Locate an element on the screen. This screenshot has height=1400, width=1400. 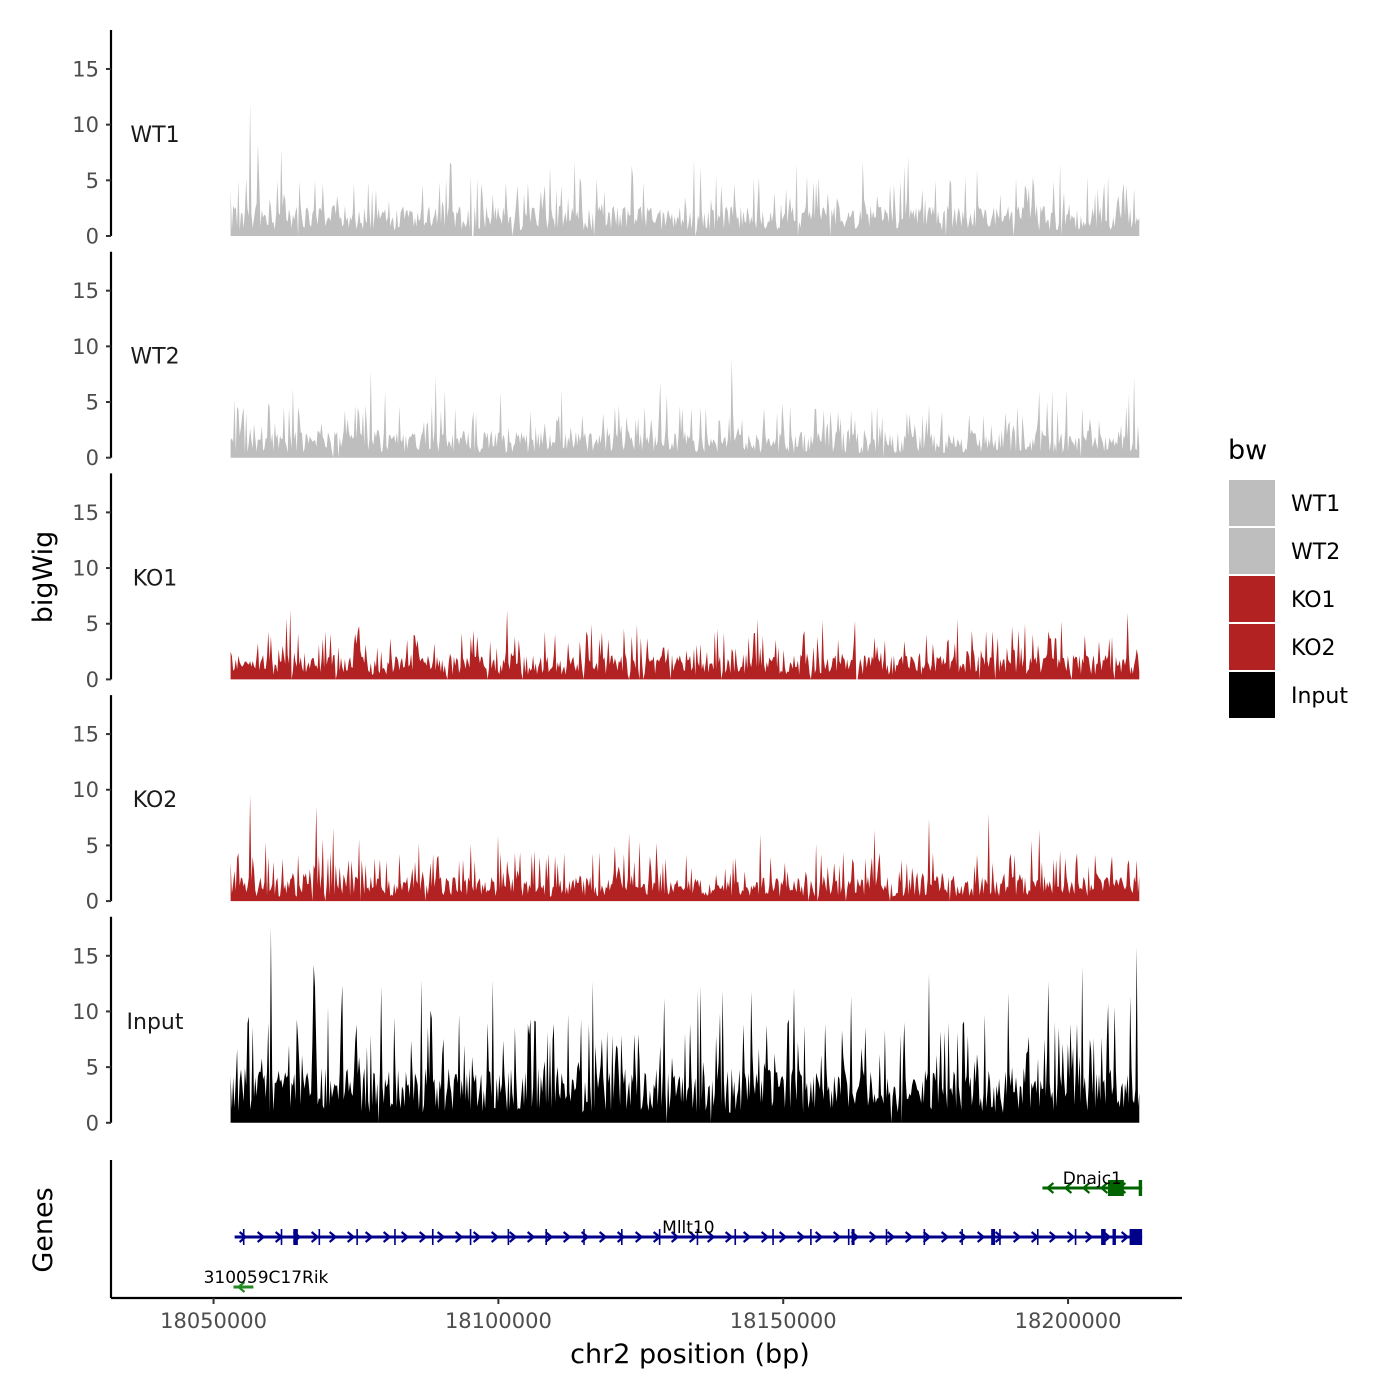
panel-ko2: 0 5 10 15 KO2 is located at coordinates (606, 804).